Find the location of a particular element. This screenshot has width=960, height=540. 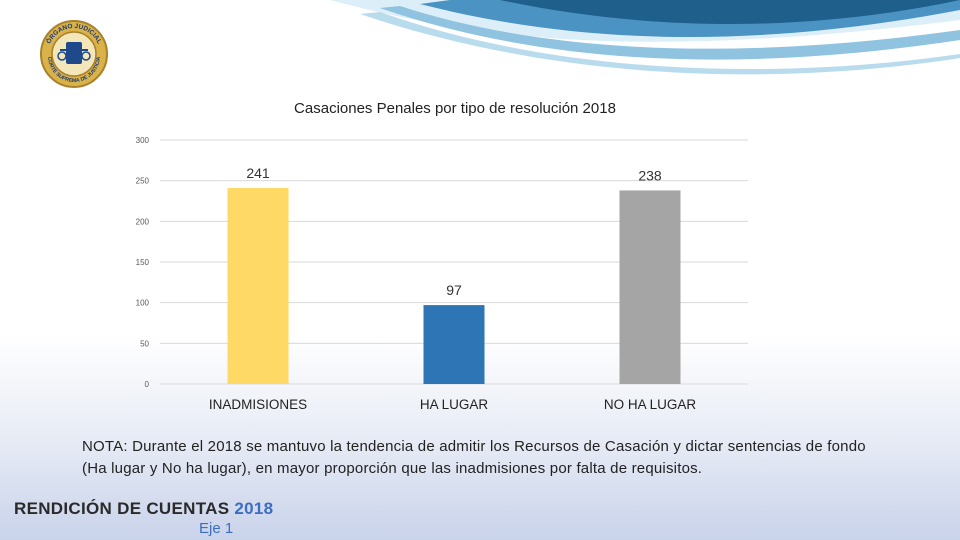

footer-subtitle: Eje 1 is located at coordinates (216, 528).